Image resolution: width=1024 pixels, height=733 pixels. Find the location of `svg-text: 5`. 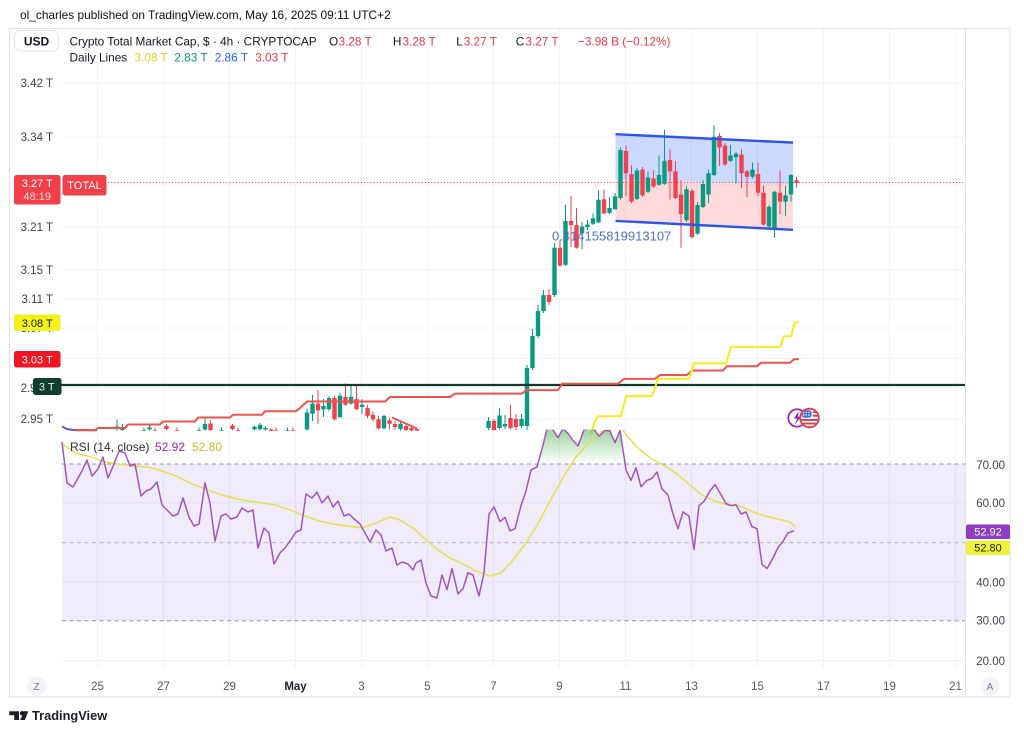

svg-text: 5 is located at coordinates (427, 687).